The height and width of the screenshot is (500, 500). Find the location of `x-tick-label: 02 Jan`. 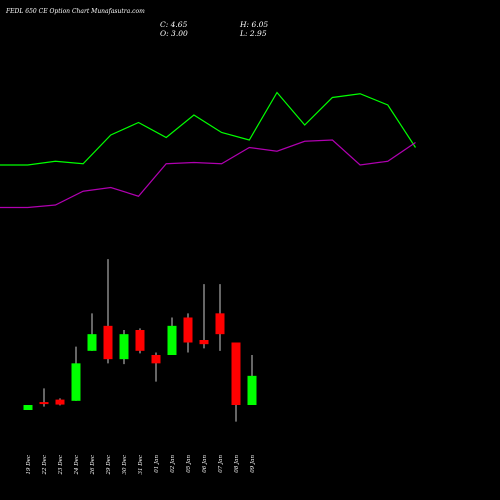

x-tick-label: 02 Jan is located at coordinates (173, 464).